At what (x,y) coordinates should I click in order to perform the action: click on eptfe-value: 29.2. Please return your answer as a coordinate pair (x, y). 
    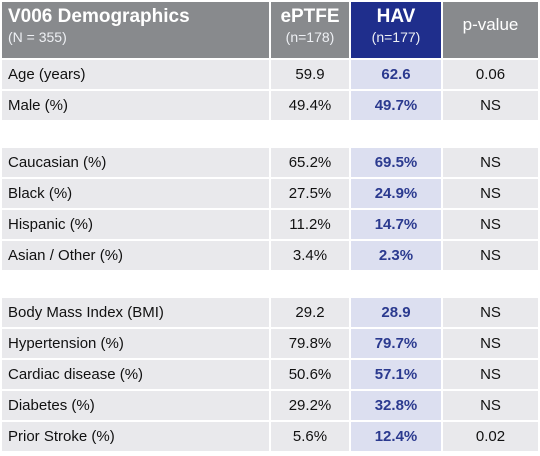
    Looking at the image, I should click on (310, 312).